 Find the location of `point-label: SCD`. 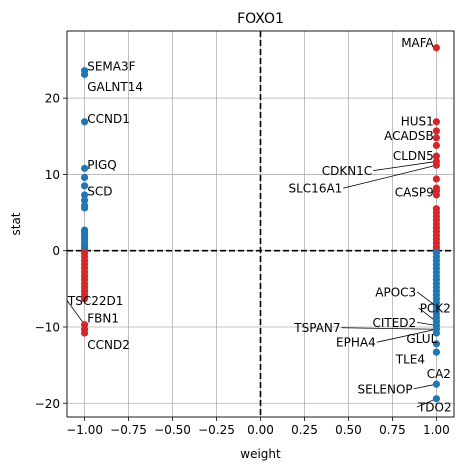

point-label: SCD is located at coordinates (99, 192).